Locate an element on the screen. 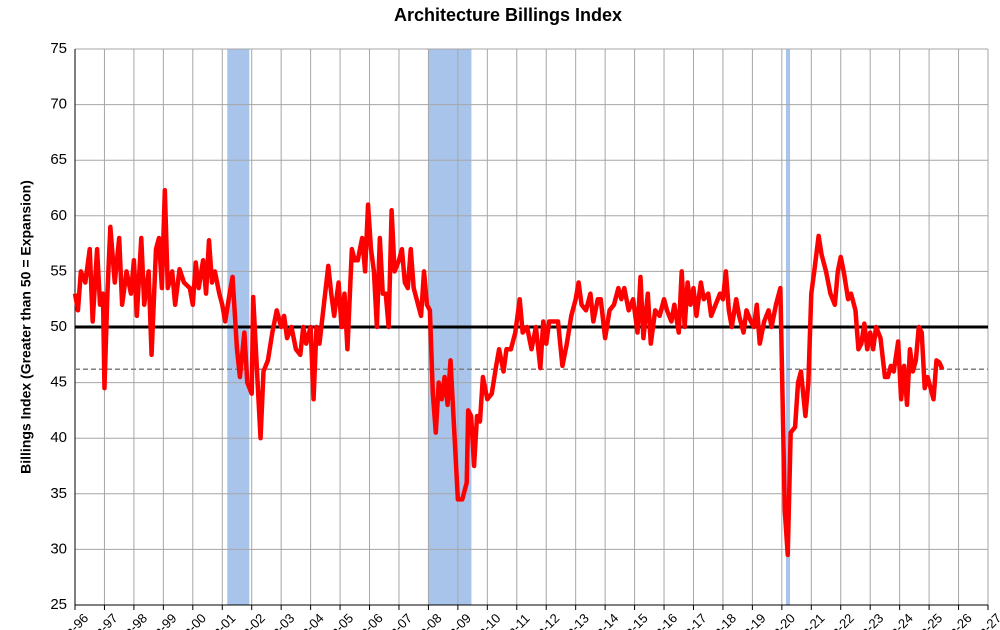  y-tick-label: 50 is located at coordinates (58, 326).